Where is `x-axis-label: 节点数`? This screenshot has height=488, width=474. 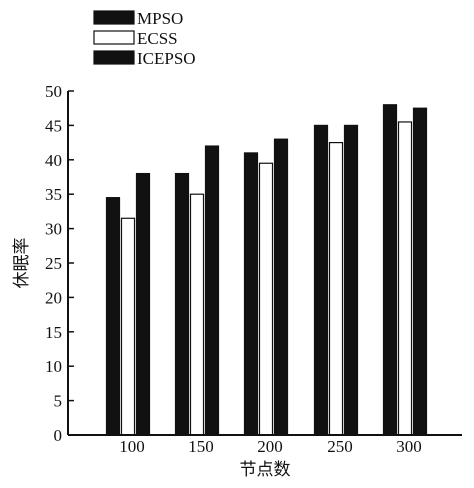 x-axis-label: 节点数 is located at coordinates (265, 470).